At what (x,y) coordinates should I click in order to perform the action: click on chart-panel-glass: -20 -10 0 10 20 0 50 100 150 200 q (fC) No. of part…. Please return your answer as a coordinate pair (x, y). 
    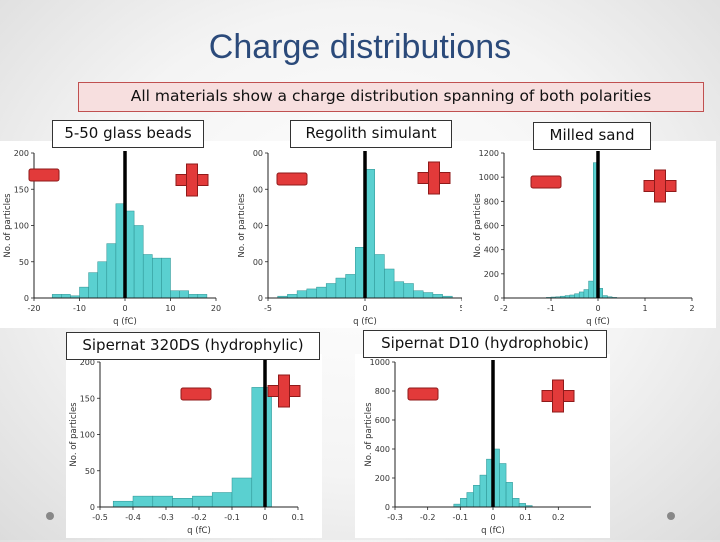
    Looking at the image, I should click on (119, 234).